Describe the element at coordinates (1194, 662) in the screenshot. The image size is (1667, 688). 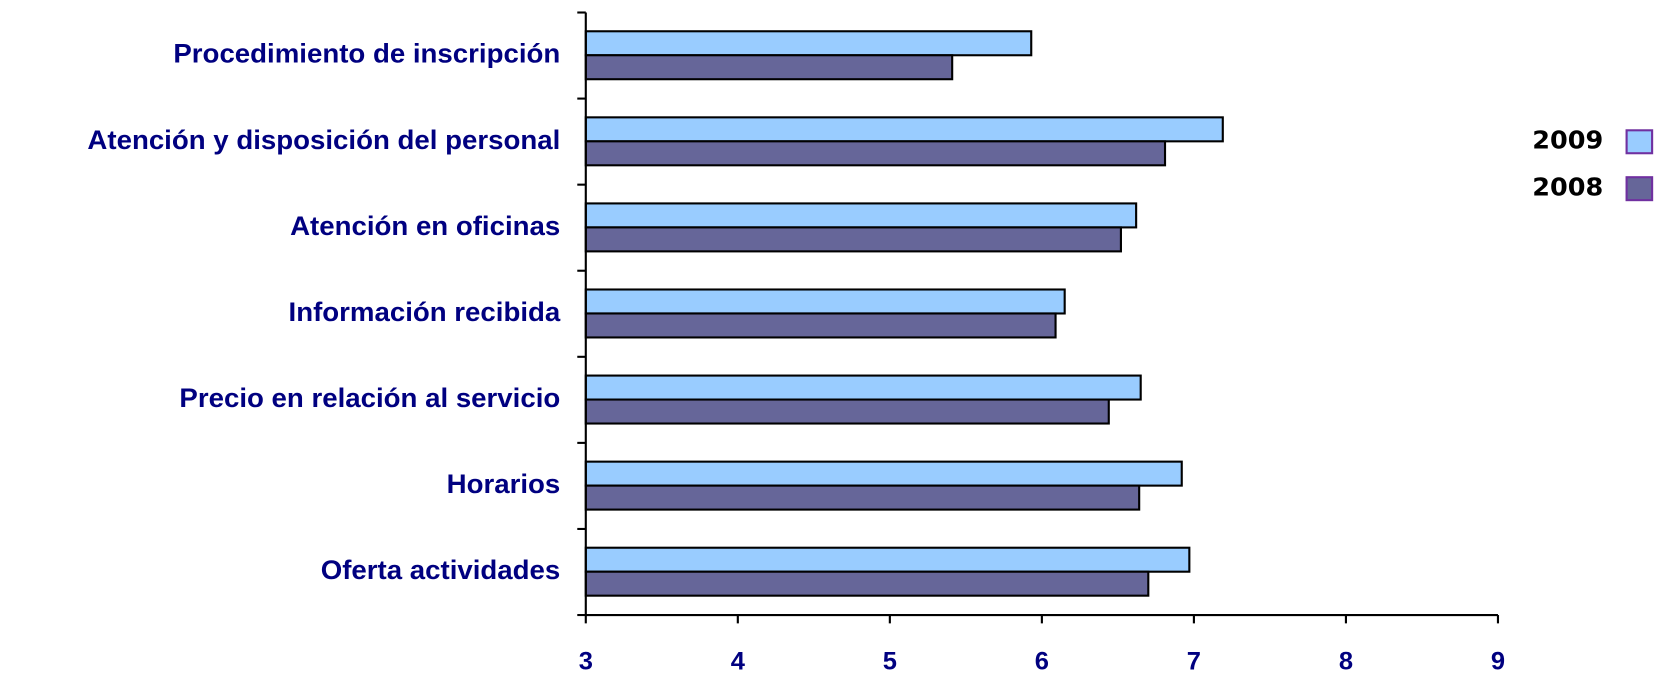
I see `x-tick-label: 7` at that location.